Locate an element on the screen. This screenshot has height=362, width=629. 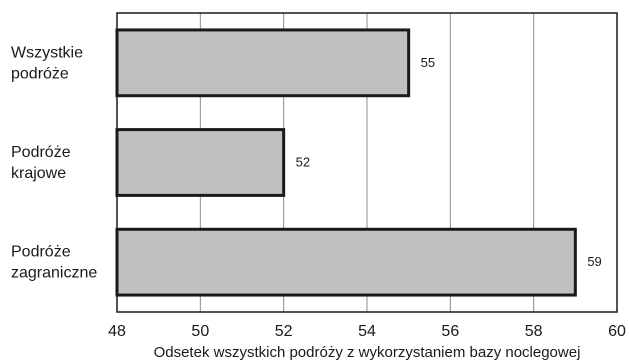
x-tick-label: 54 is located at coordinates (367, 331).